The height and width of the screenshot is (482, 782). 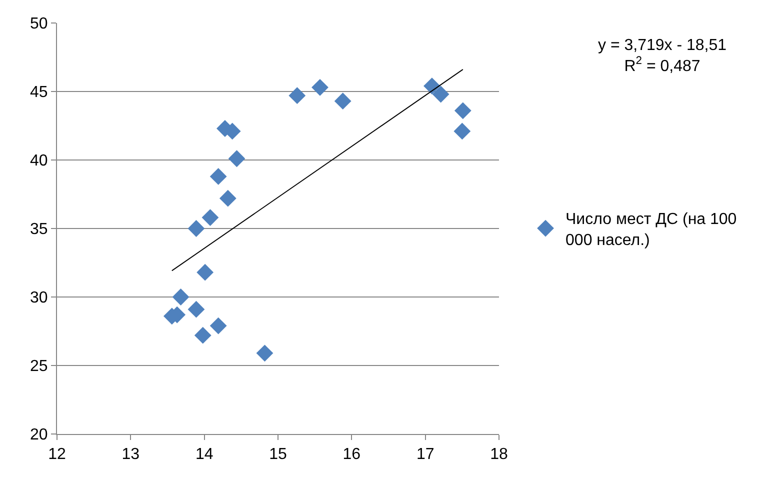 What do you see at coordinates (131, 455) in the screenshot?
I see `x-tick-label: 13` at bounding box center [131, 455].